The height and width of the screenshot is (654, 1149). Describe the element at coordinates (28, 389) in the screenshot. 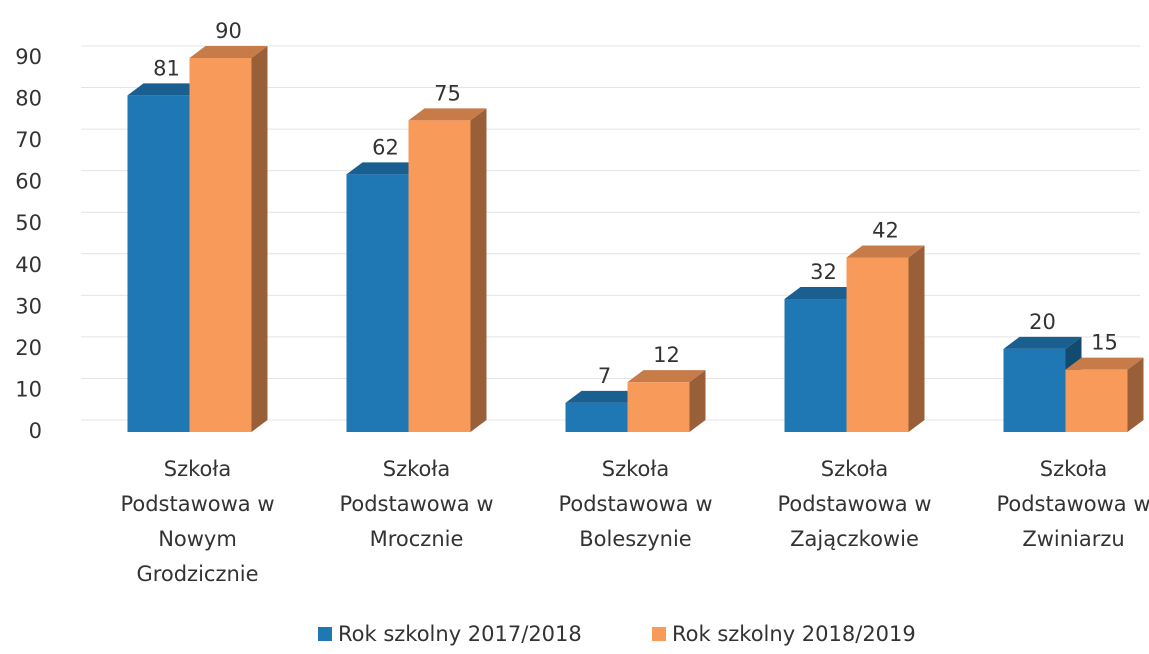

I see `y-tick-label: 10` at that location.